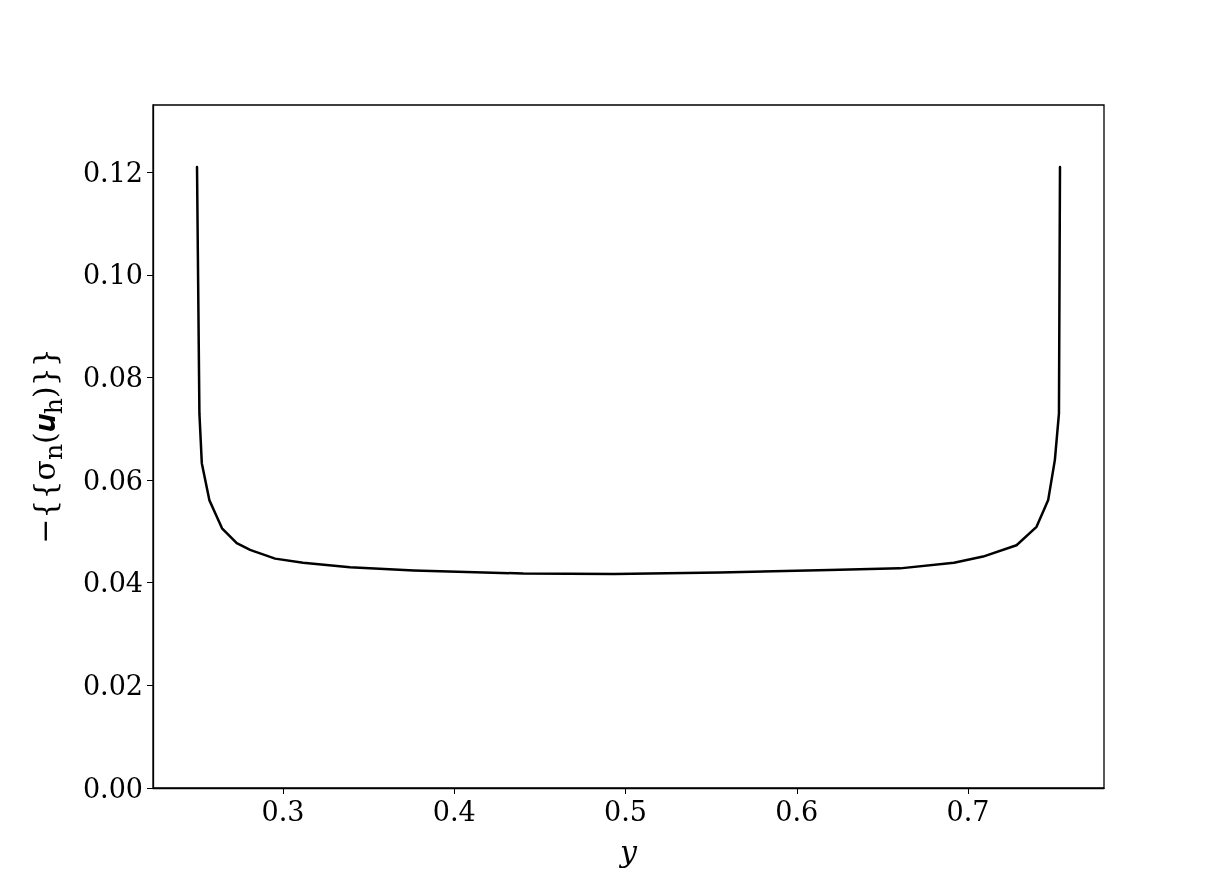 The height and width of the screenshot is (887, 1227). What do you see at coordinates (968, 811) in the screenshot?
I see `x-tick-label: 0.7` at bounding box center [968, 811].